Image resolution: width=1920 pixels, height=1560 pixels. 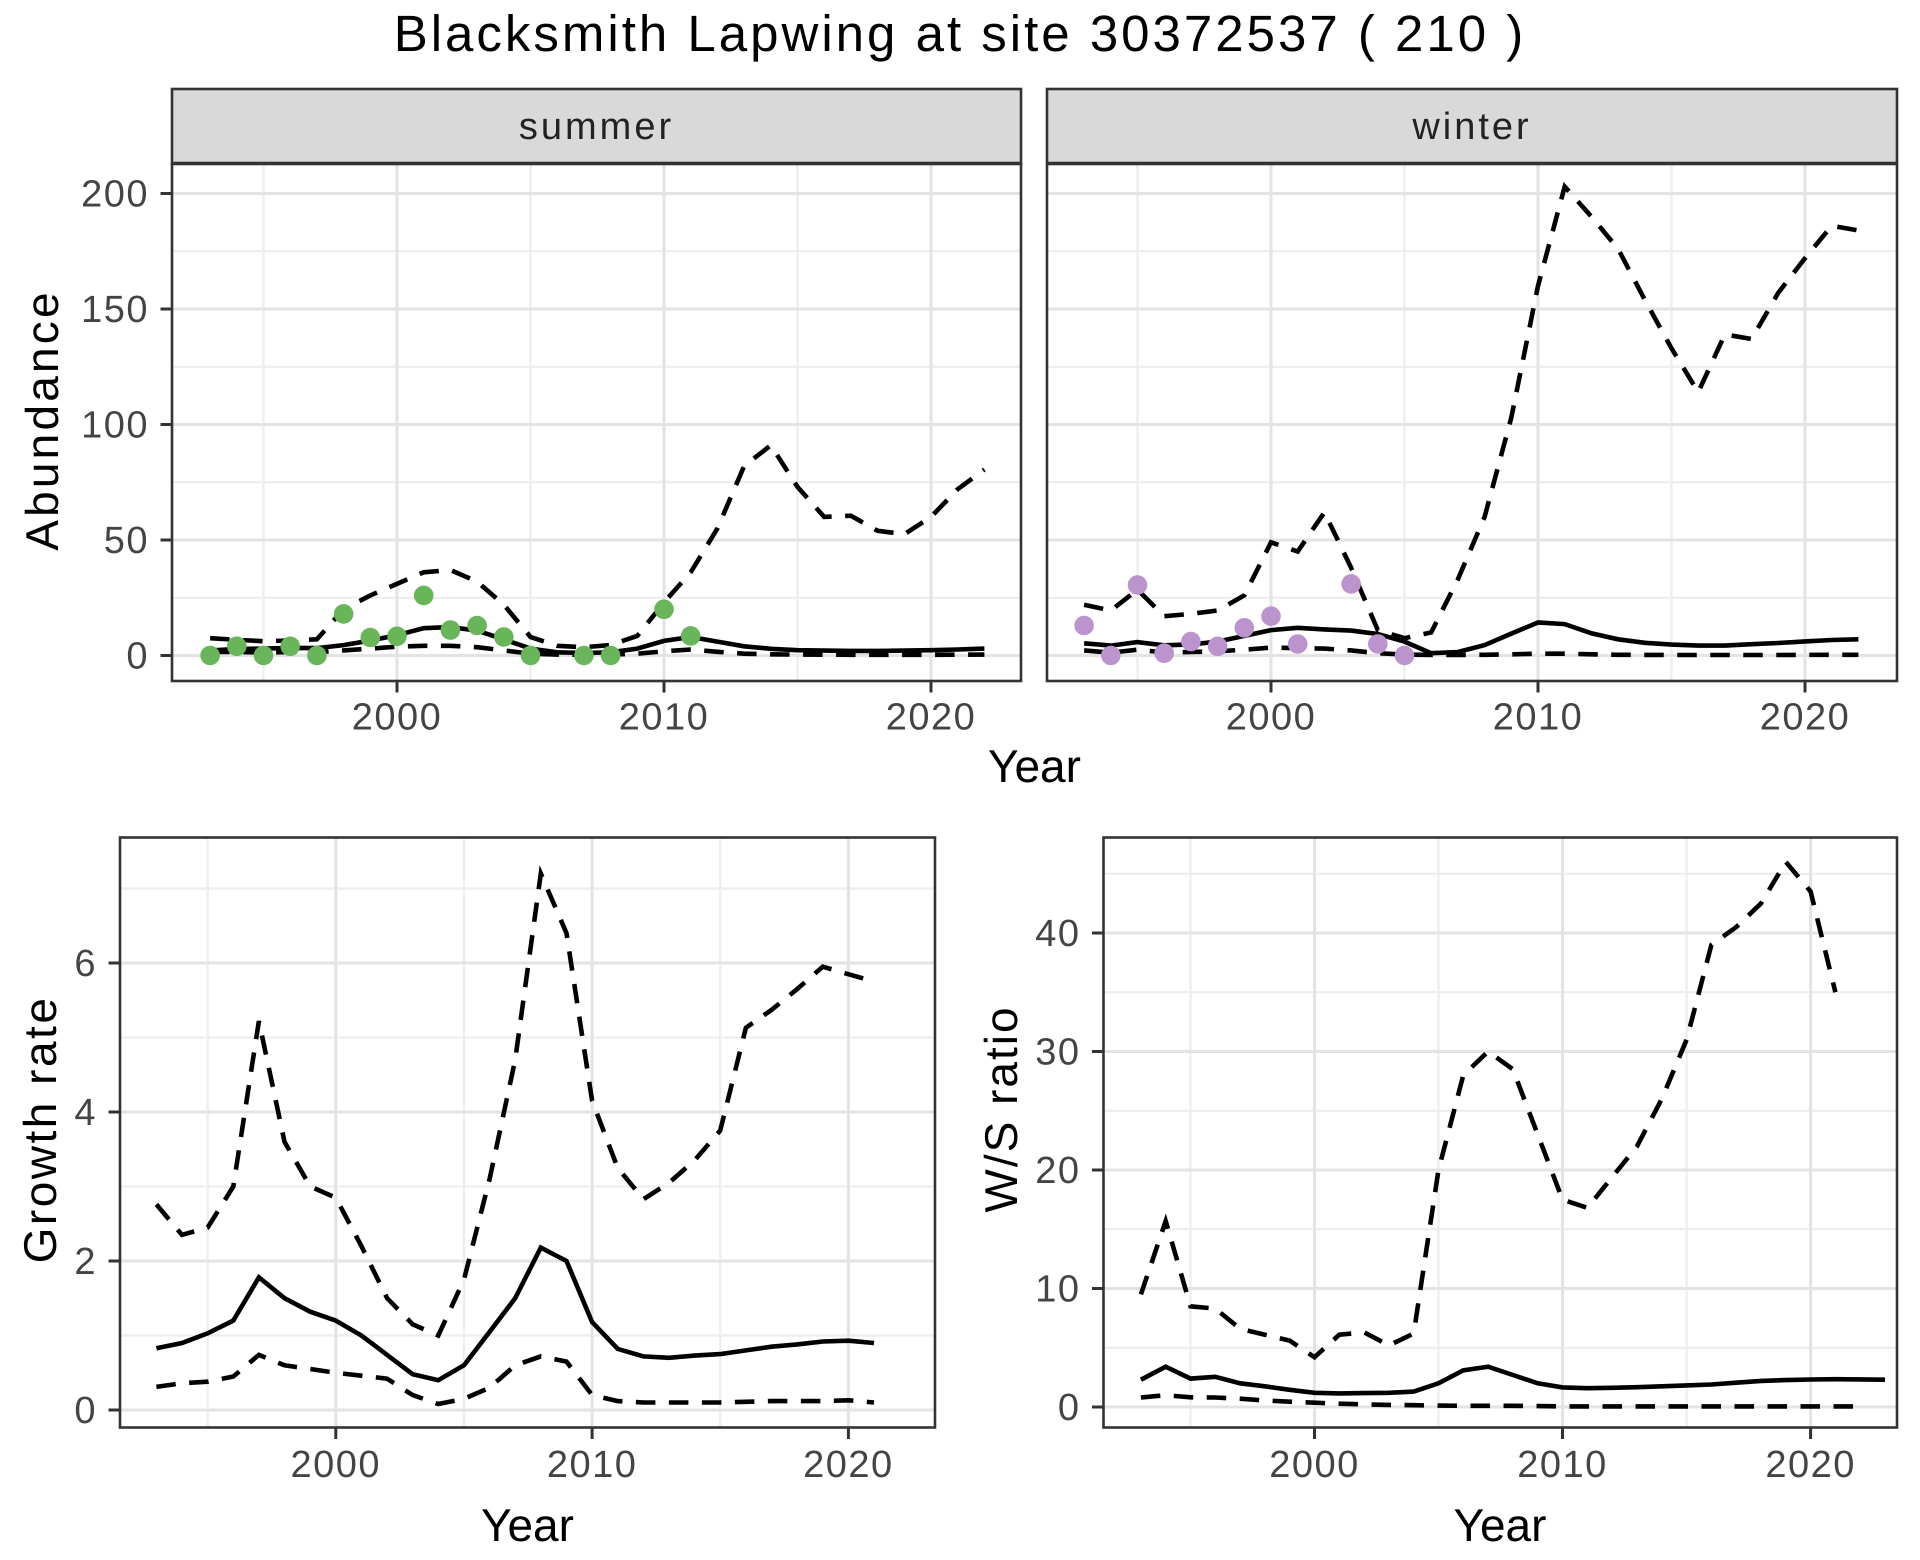 What do you see at coordinates (115, 310) in the screenshot?
I see `svg-text: 150` at bounding box center [115, 310].